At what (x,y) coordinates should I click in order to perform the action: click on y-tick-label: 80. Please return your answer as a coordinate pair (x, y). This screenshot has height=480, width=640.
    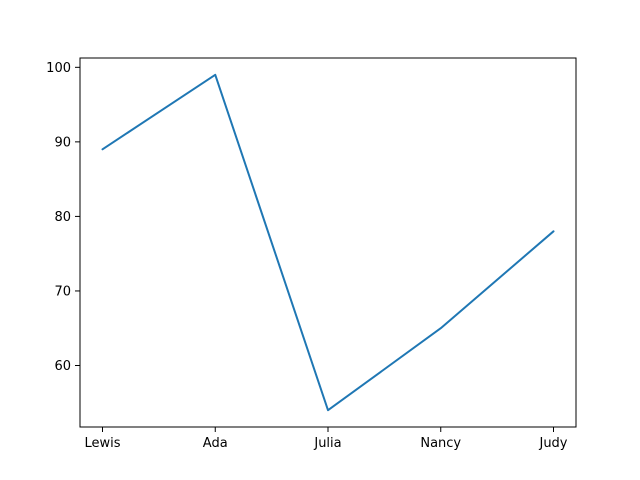
    Looking at the image, I should click on (62, 217).